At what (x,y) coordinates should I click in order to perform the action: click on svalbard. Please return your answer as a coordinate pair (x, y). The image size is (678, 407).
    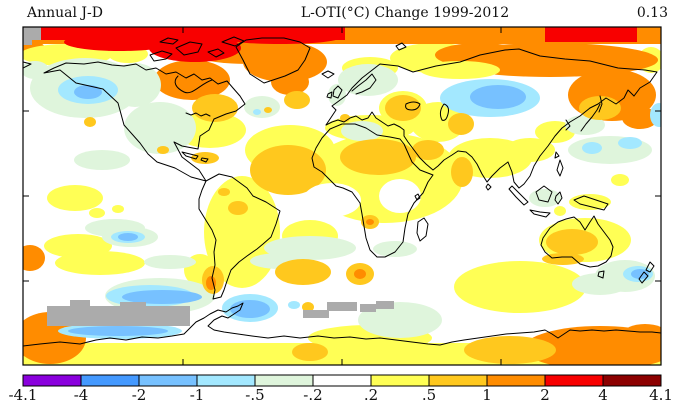
    Looking at the image, I should click on (401, 46).